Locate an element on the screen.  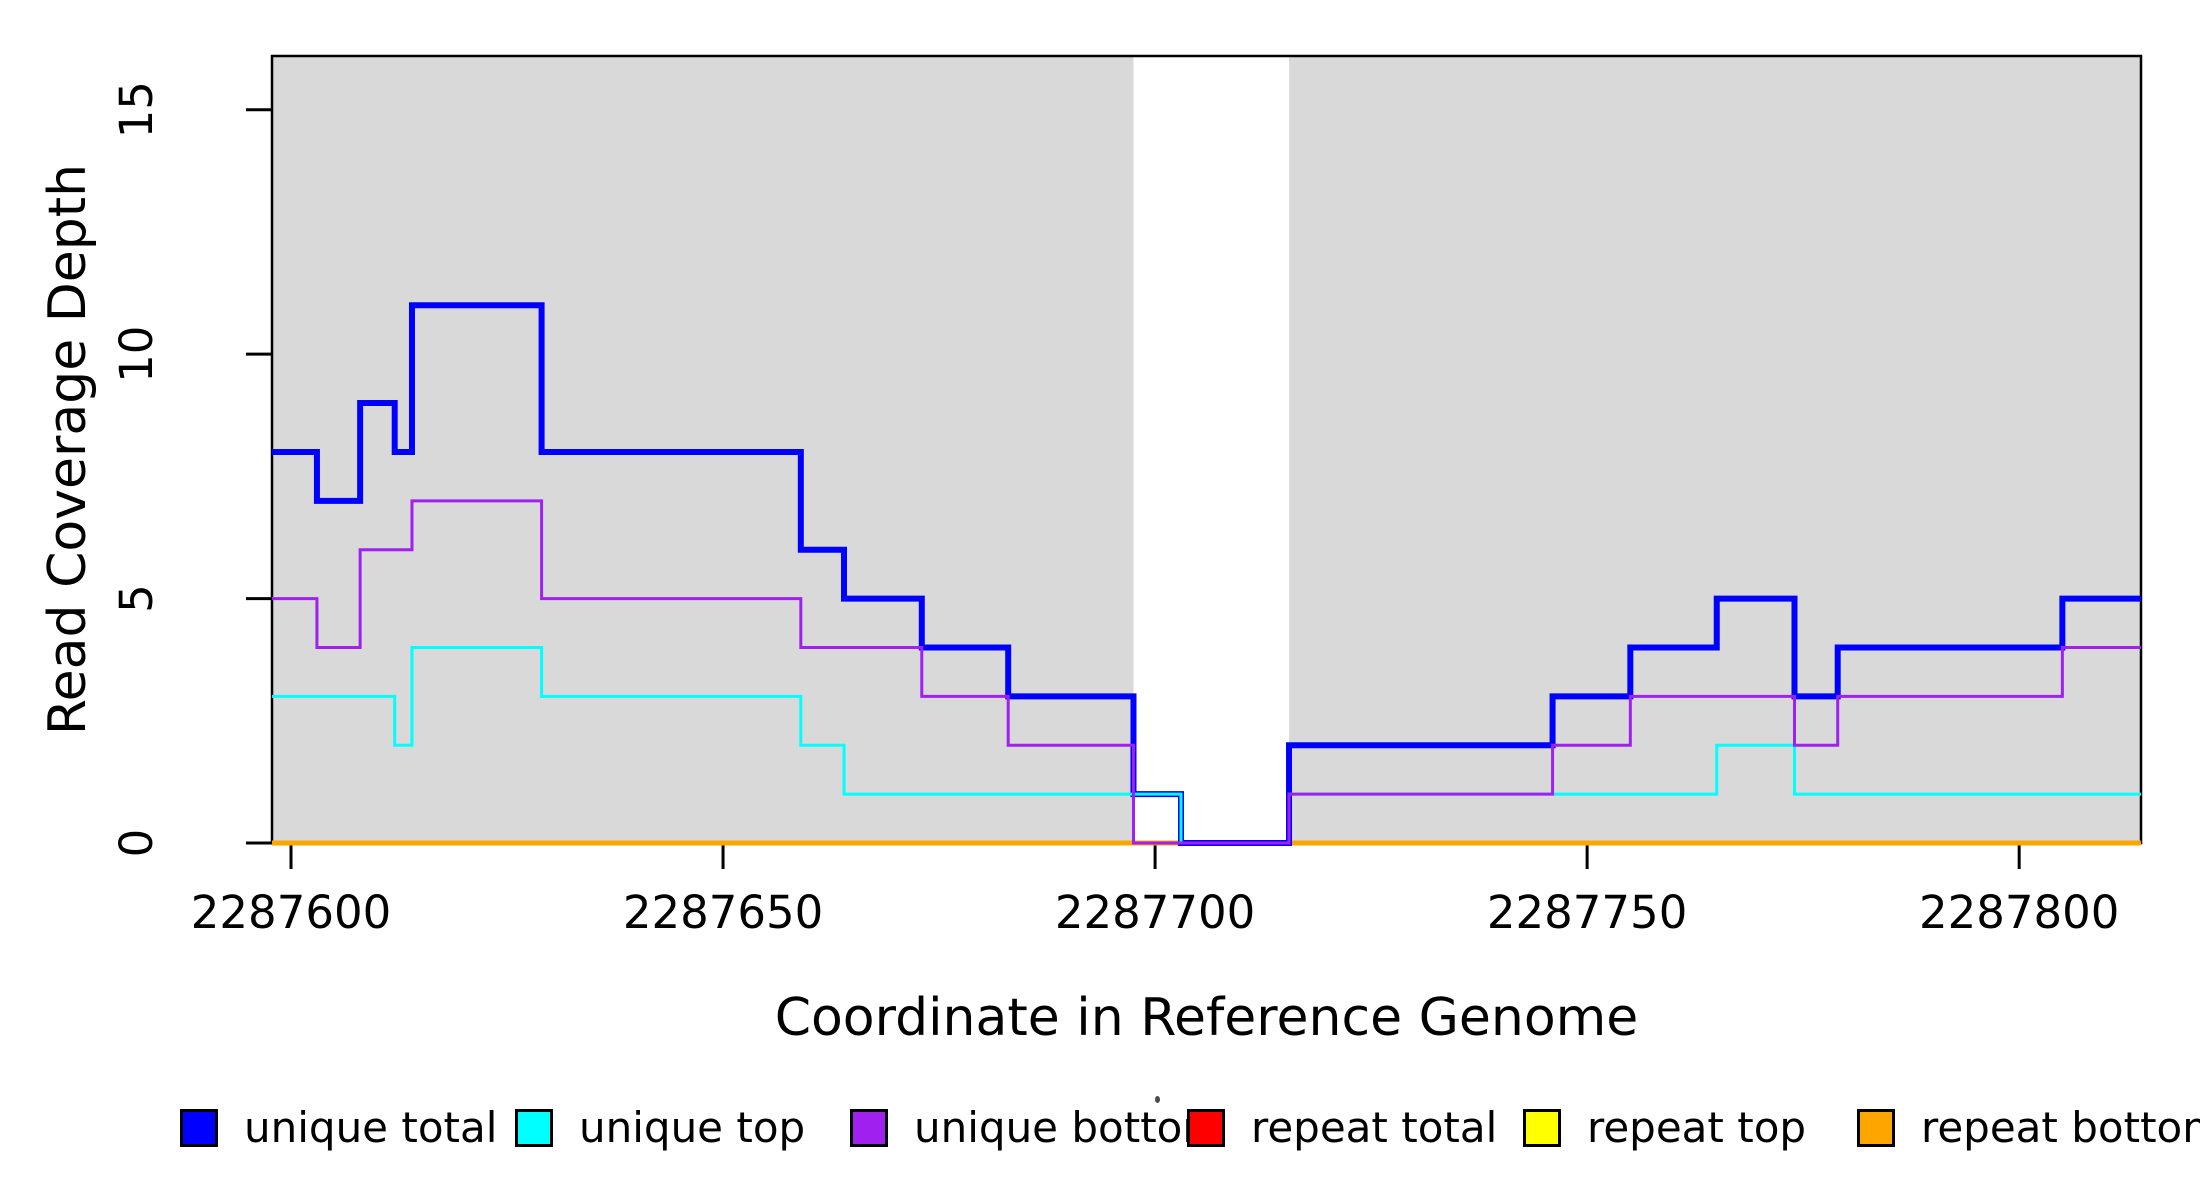
series-unique-top is located at coordinates (1206, 745).